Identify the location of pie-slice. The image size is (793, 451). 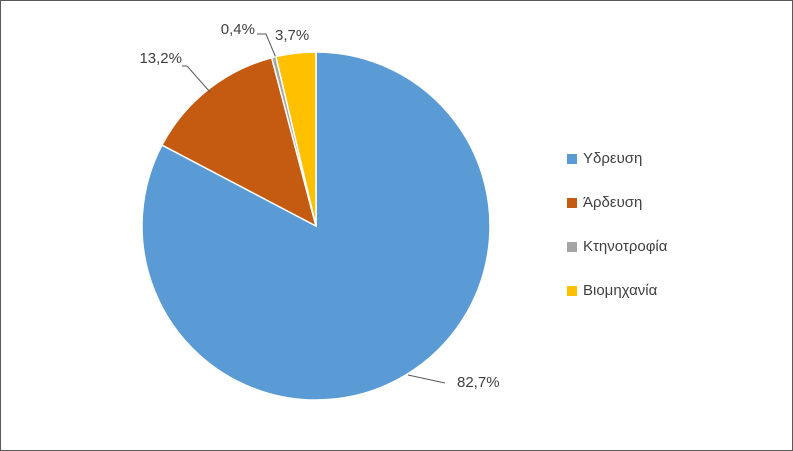
(296, 139).